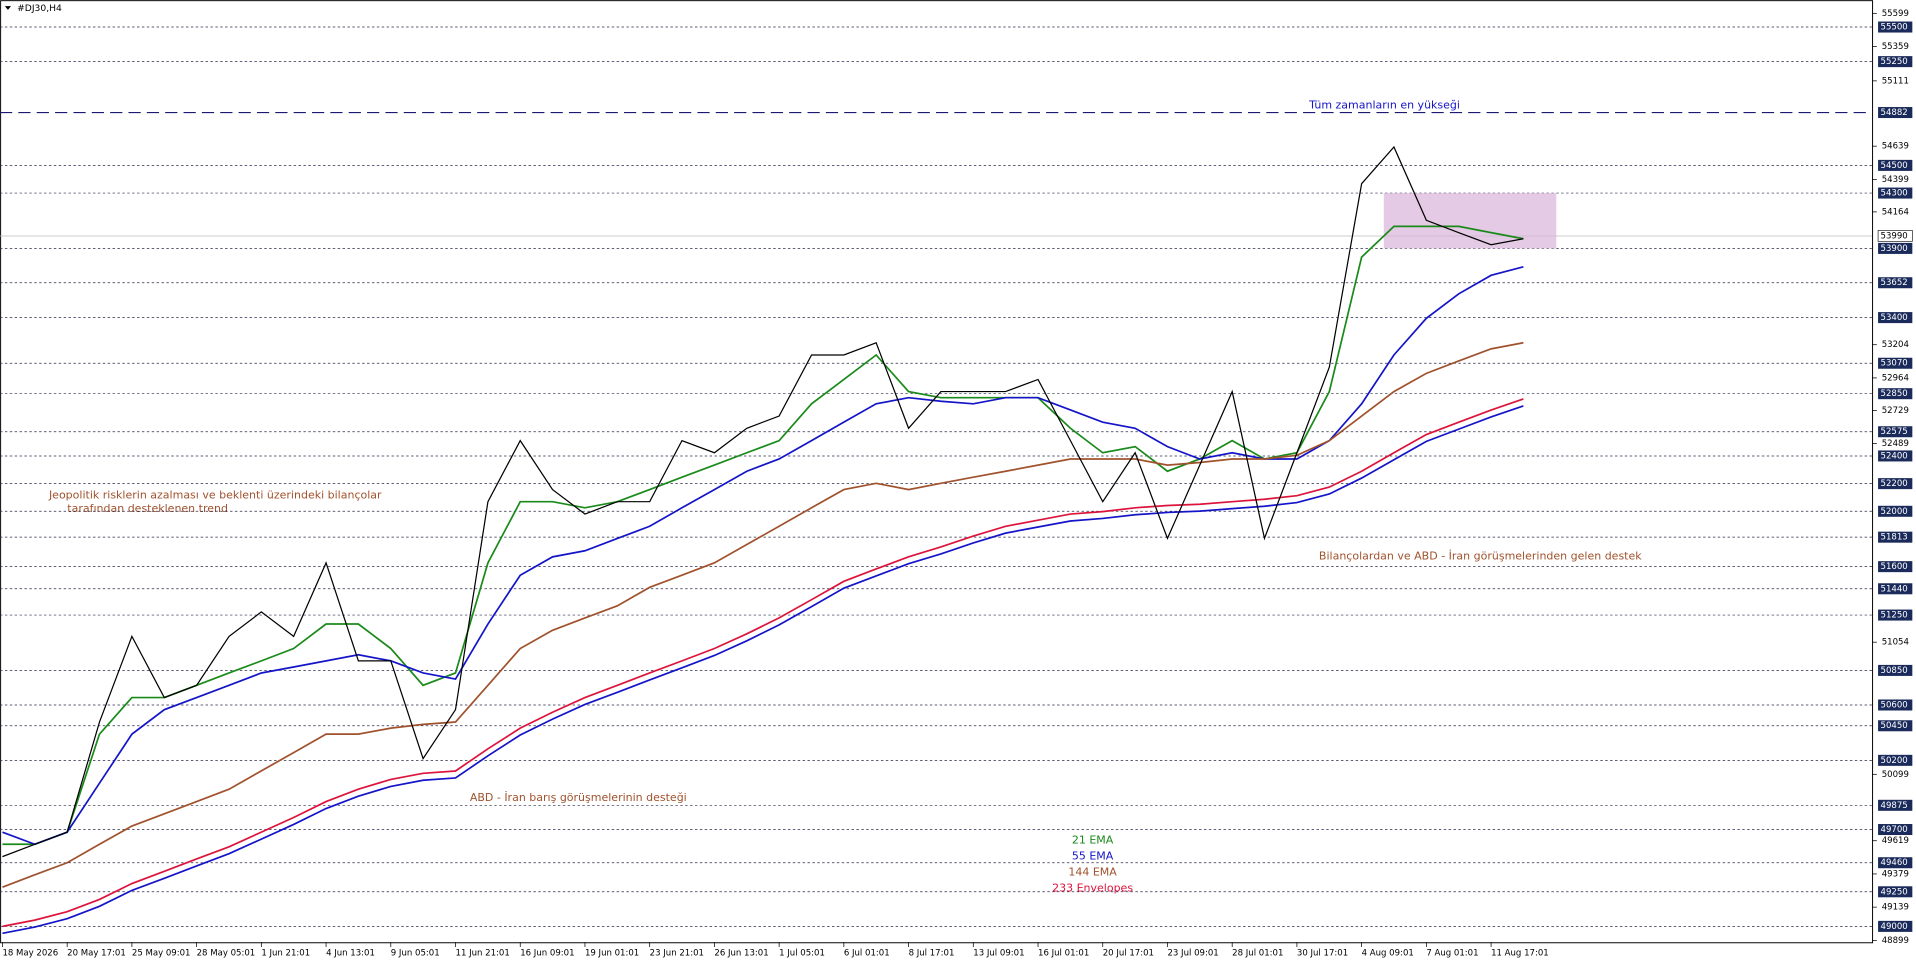 The height and width of the screenshot is (963, 1916). I want to click on x-tick-label: 28 May 05:01, so click(226, 954).